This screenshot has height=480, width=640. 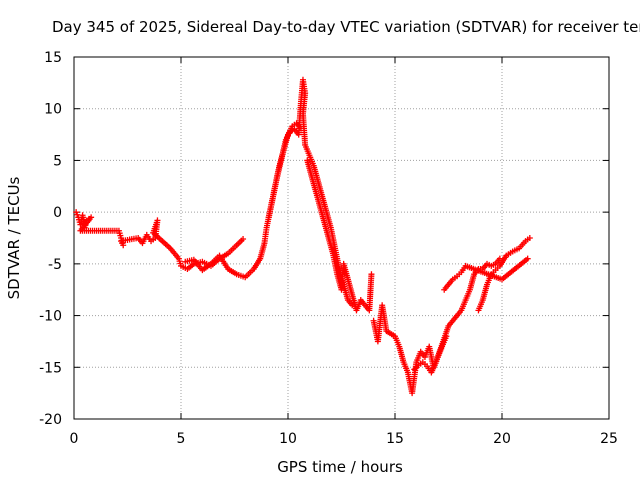 What do you see at coordinates (57, 213) in the screenshot?
I see `y-tick-label: 0` at bounding box center [57, 213].